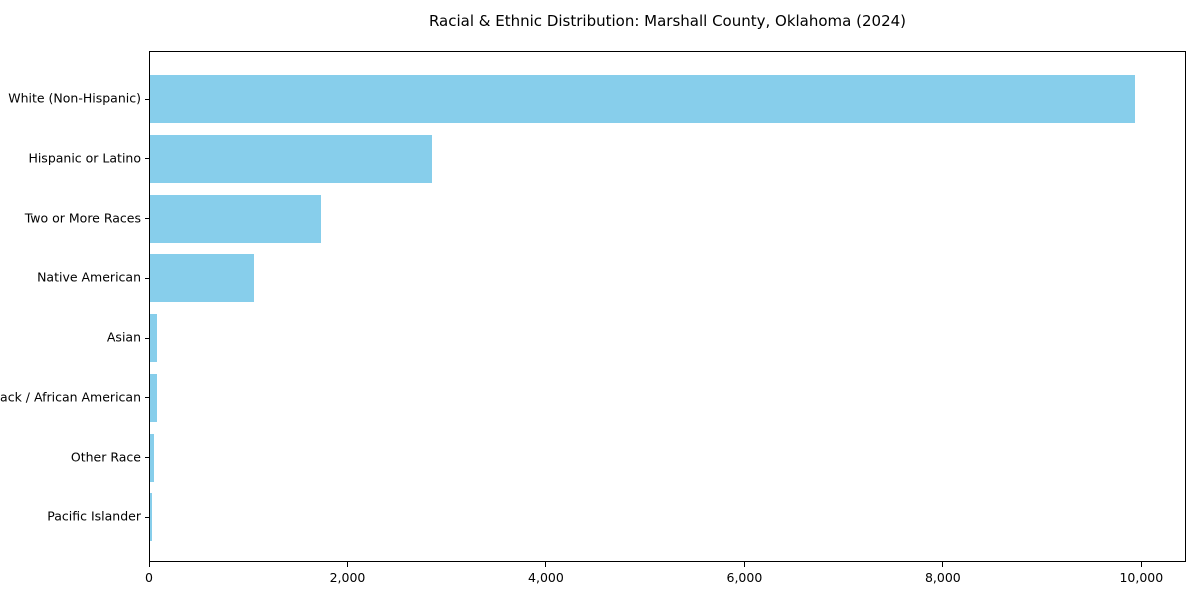  I want to click on y-tick-label: Asian, so click(123, 337).